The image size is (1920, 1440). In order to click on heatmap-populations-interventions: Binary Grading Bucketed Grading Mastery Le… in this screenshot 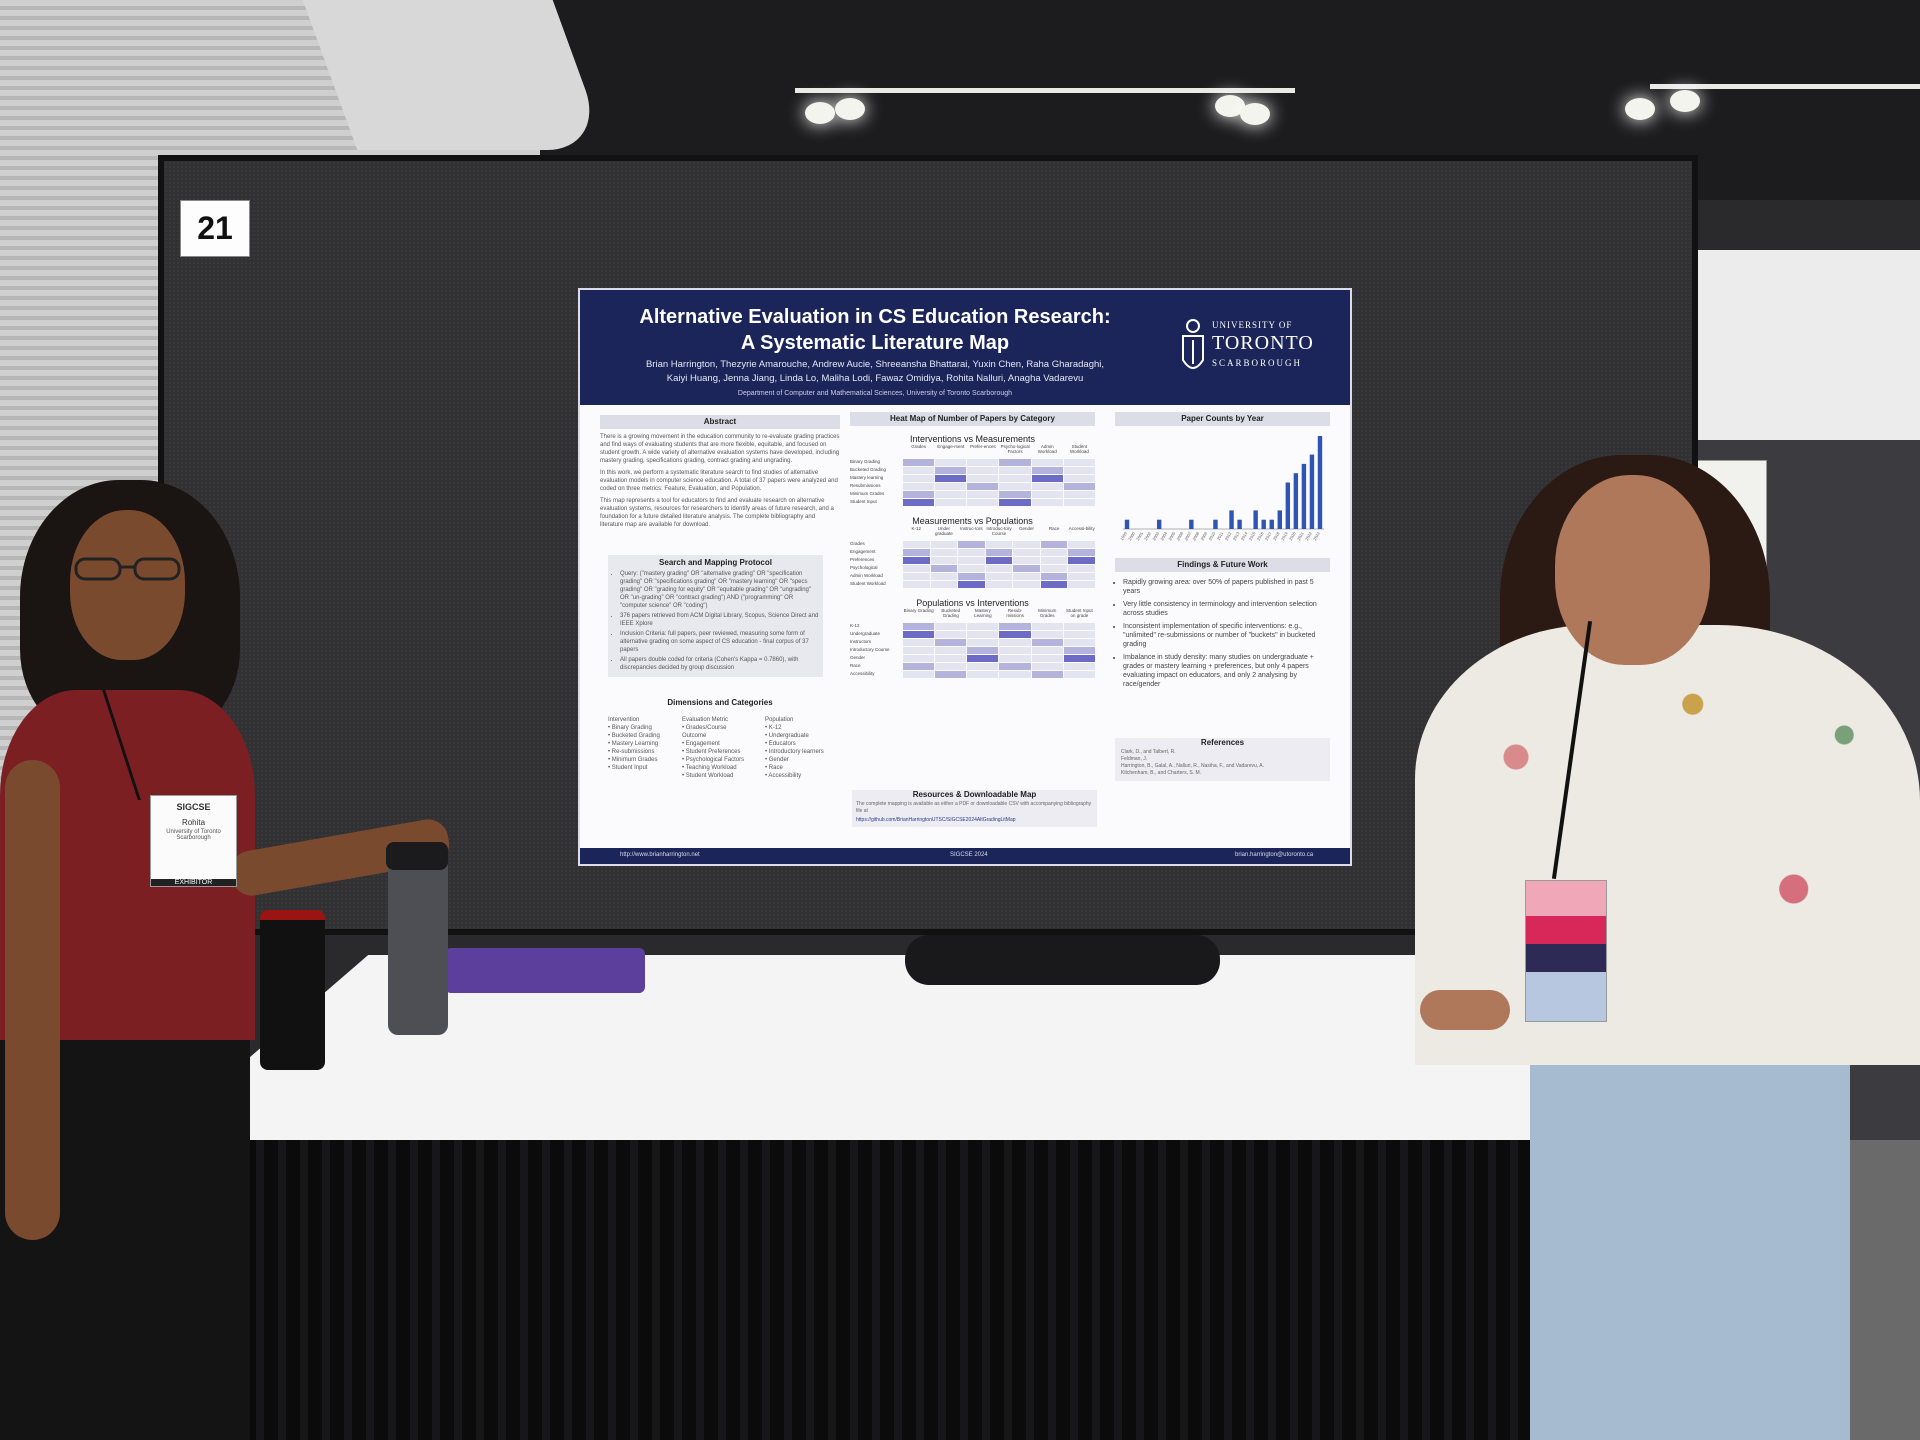, I will do `click(972, 643)`.